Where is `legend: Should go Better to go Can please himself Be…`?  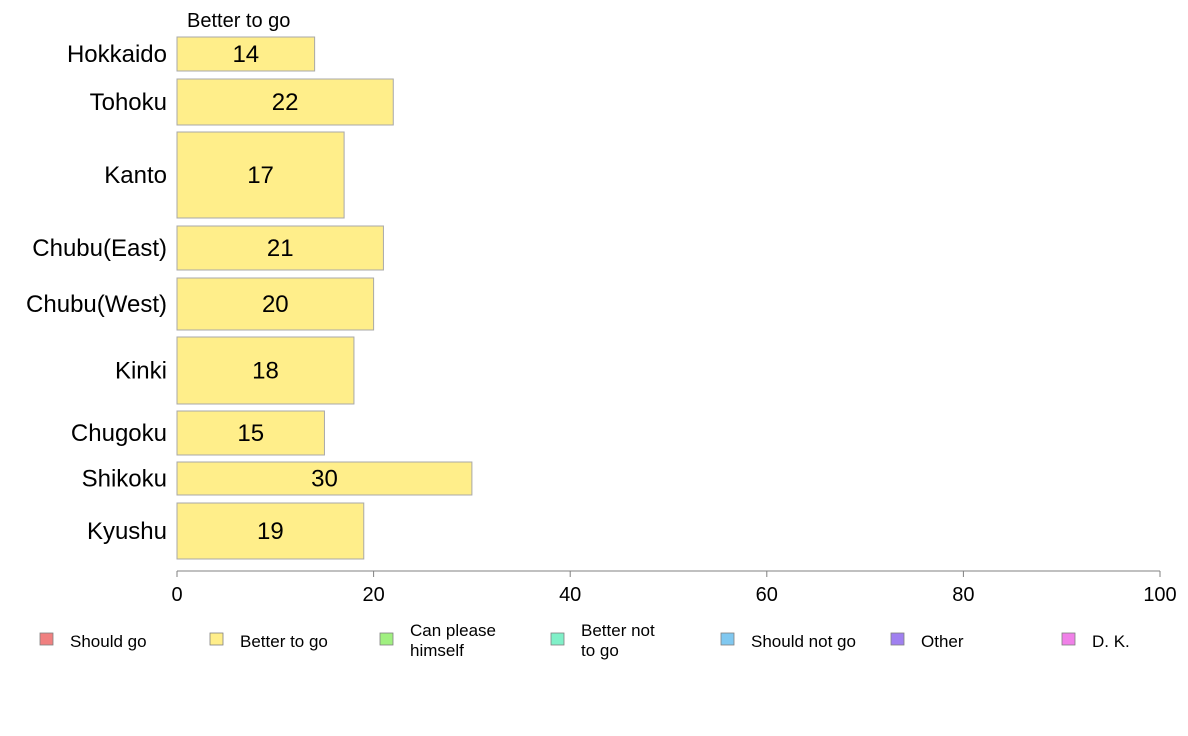
legend: Should go Better to go Can please himself Be… is located at coordinates (584, 640).